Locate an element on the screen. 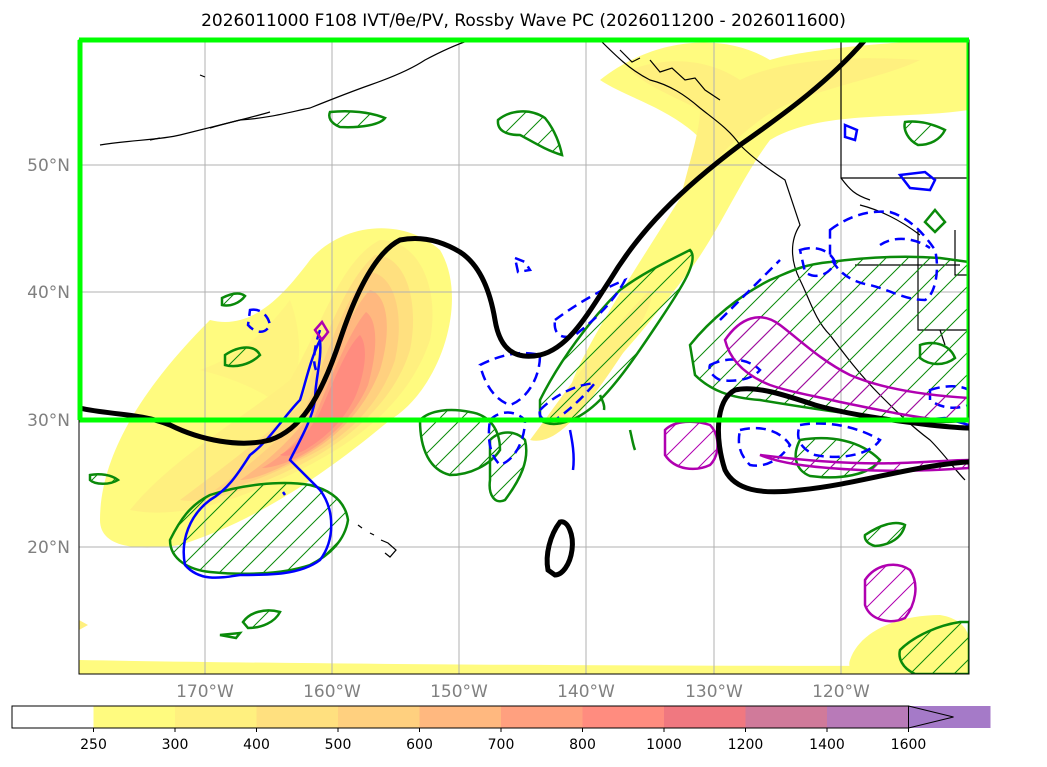 Image resolution: width=1047 pixels, height=767 pixels. colorbar-tick-label: 400 is located at coordinates (256, 745).